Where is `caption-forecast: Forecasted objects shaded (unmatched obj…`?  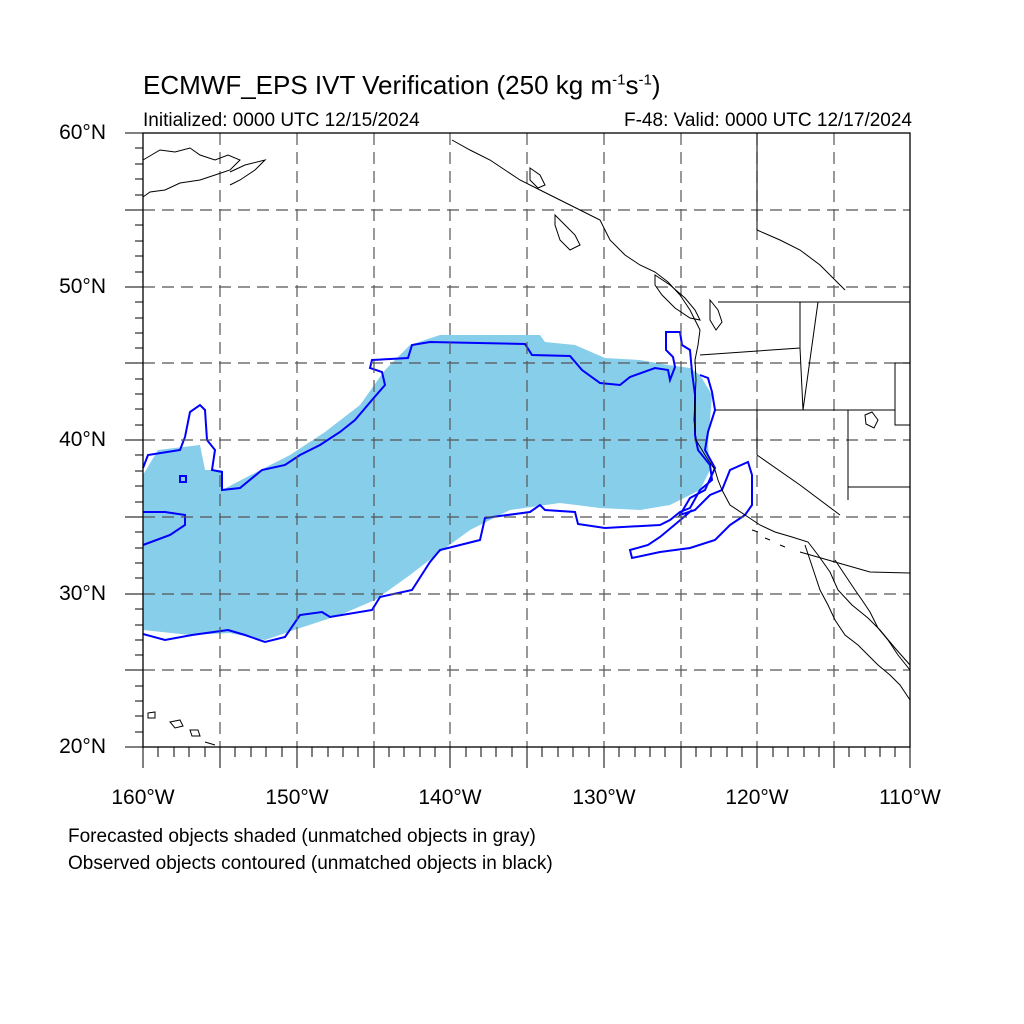 caption-forecast: Forecasted objects shaded (unmatched obj… is located at coordinates (302, 836).